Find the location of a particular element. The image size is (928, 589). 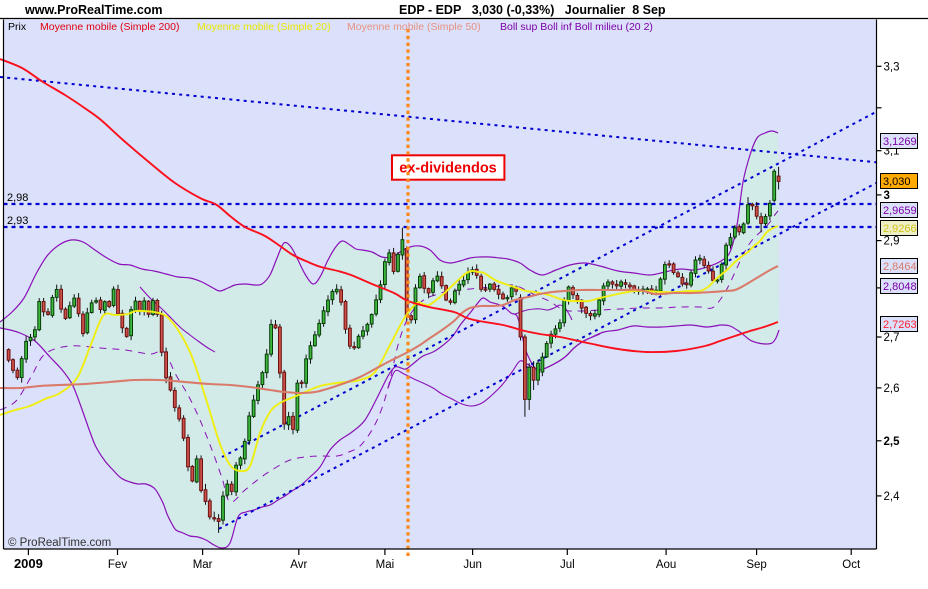

svg-text: 2,9659 is located at coordinates (900, 211).